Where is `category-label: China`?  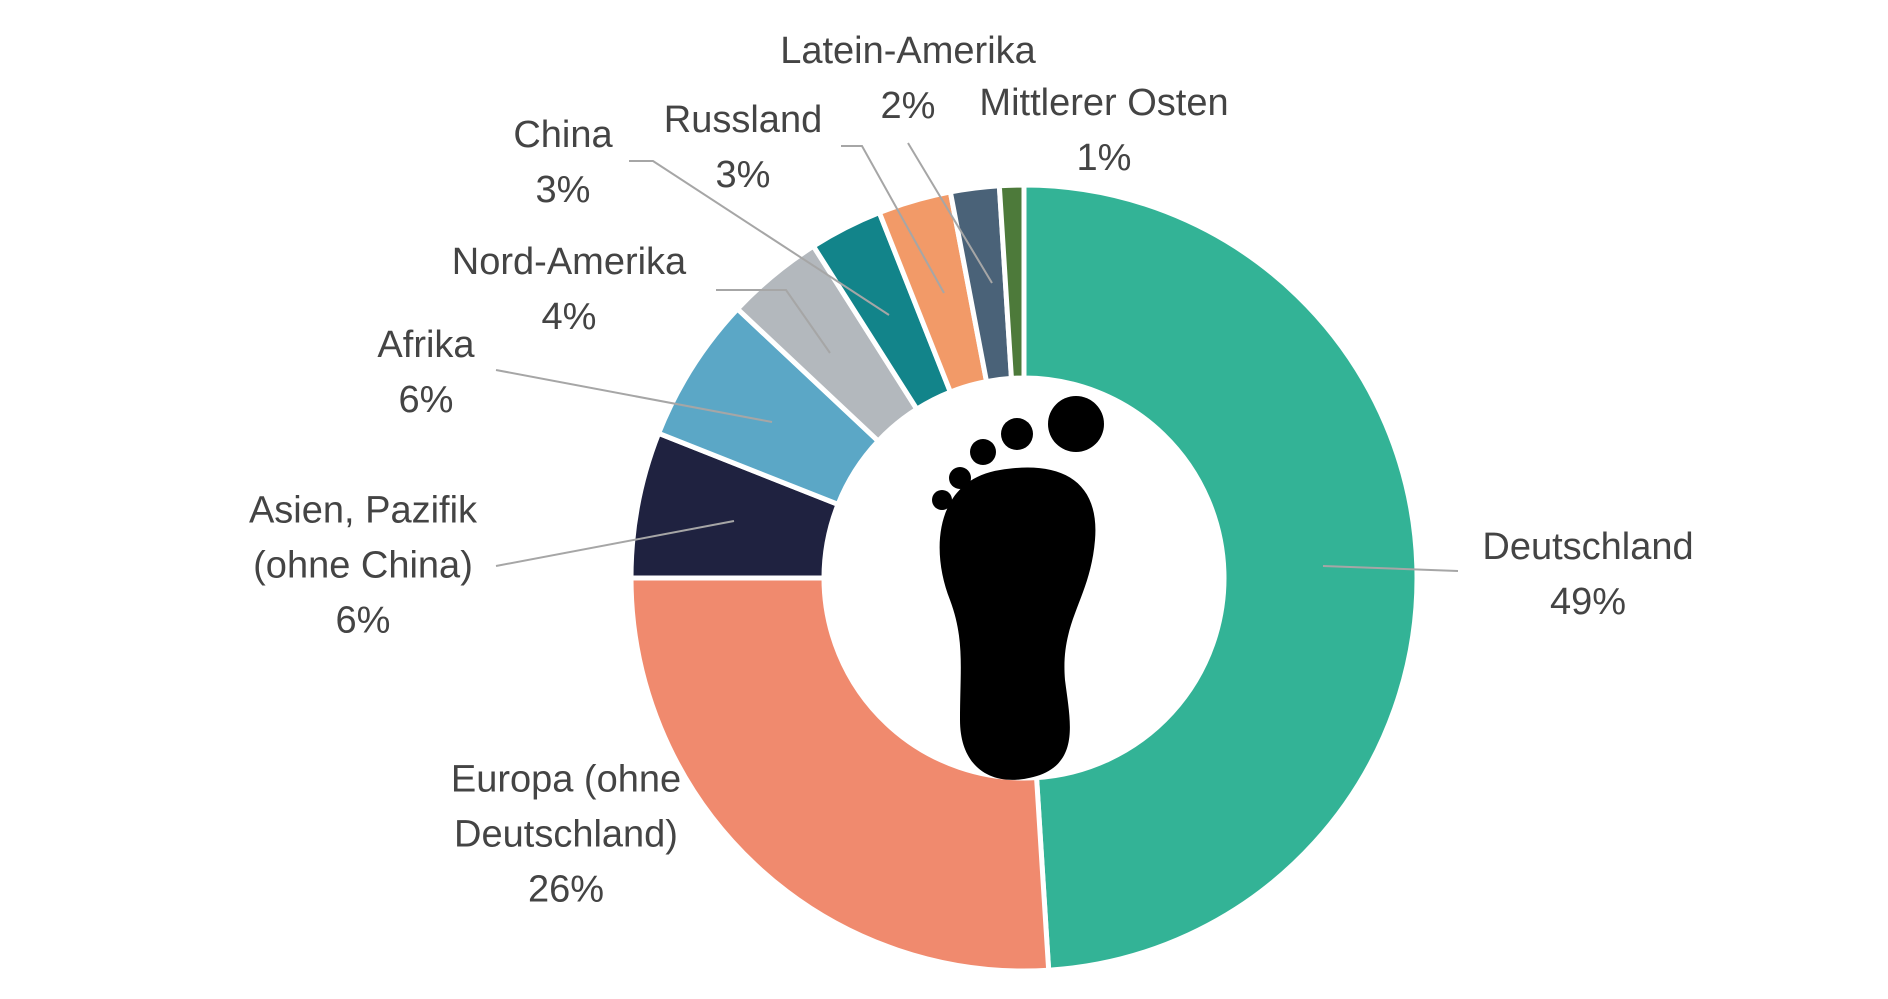 category-label: China is located at coordinates (563, 134).